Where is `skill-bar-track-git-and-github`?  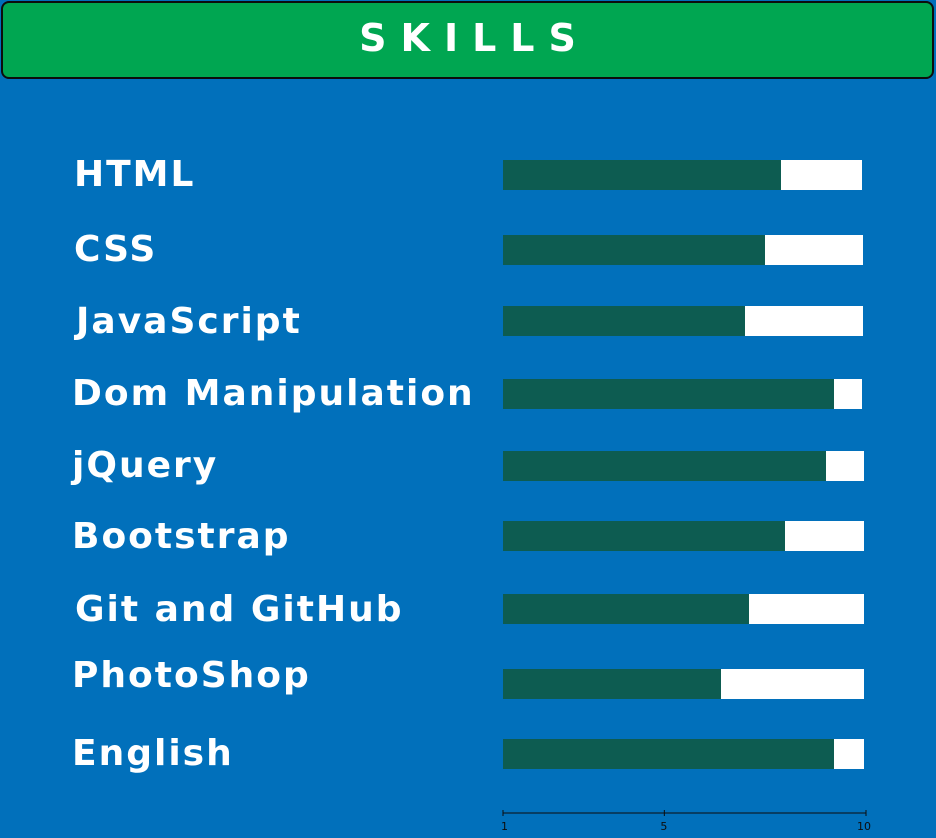 skill-bar-track-git-and-github is located at coordinates (683, 609).